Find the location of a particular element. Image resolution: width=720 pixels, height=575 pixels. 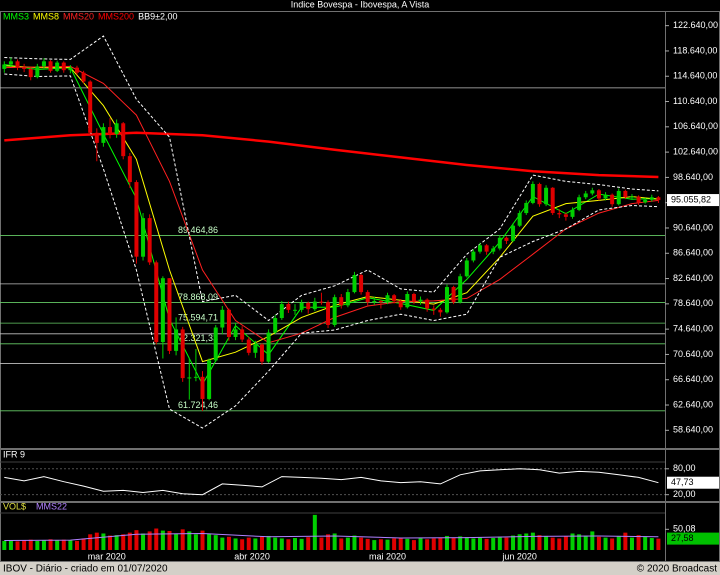

y-tick-label: 20,00 is located at coordinates (684, 494).